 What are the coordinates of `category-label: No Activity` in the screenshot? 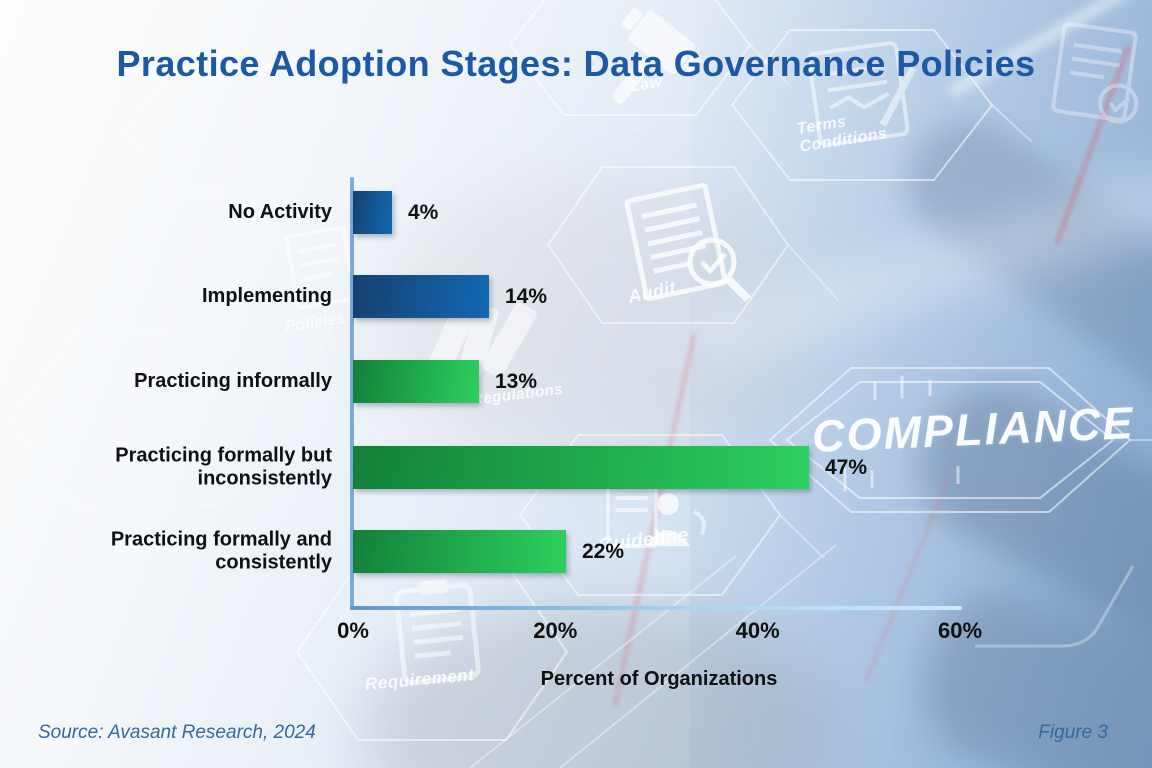 It's located at (280, 211).